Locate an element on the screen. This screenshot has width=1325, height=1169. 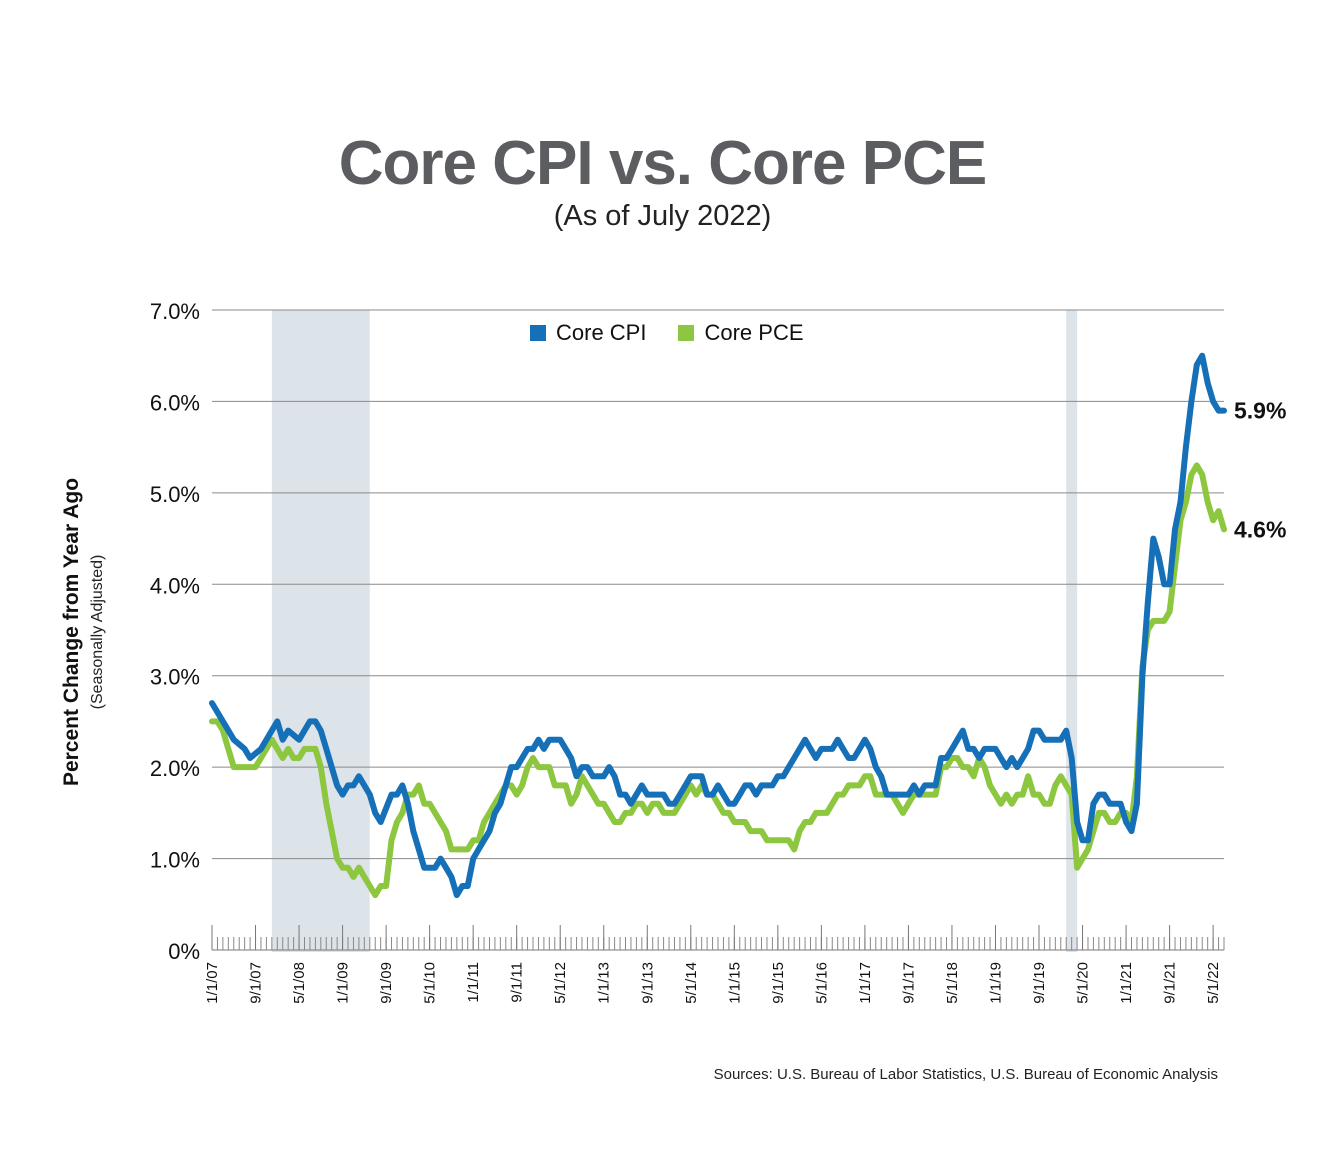
x-tick-label: 5/1/12 is located at coordinates (560, 983).